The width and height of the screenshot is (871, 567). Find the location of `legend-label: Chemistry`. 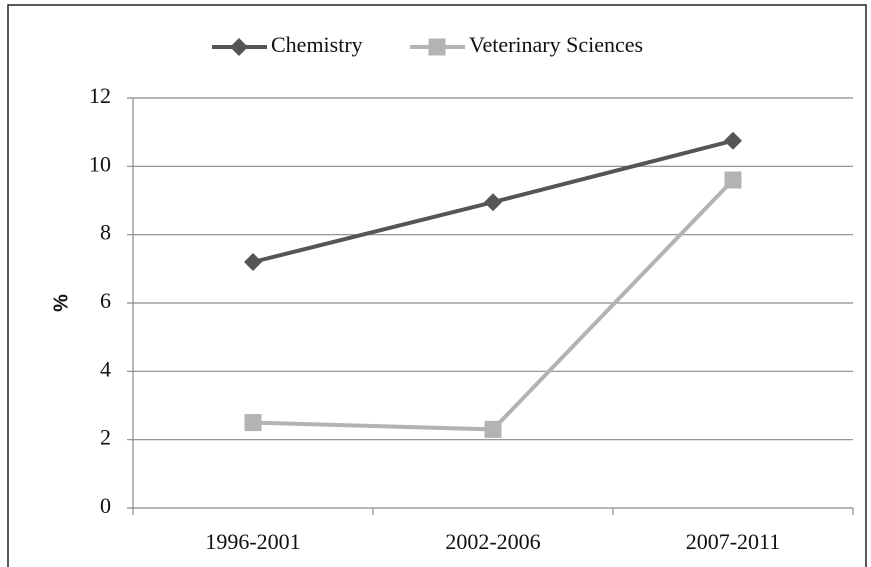

legend-label: Chemistry is located at coordinates (317, 44).